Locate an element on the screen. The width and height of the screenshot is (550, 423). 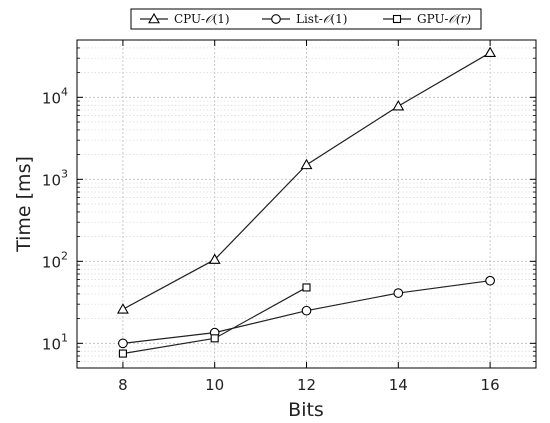
legend-entry: List-𝒪(1) is located at coordinates (304, 19).